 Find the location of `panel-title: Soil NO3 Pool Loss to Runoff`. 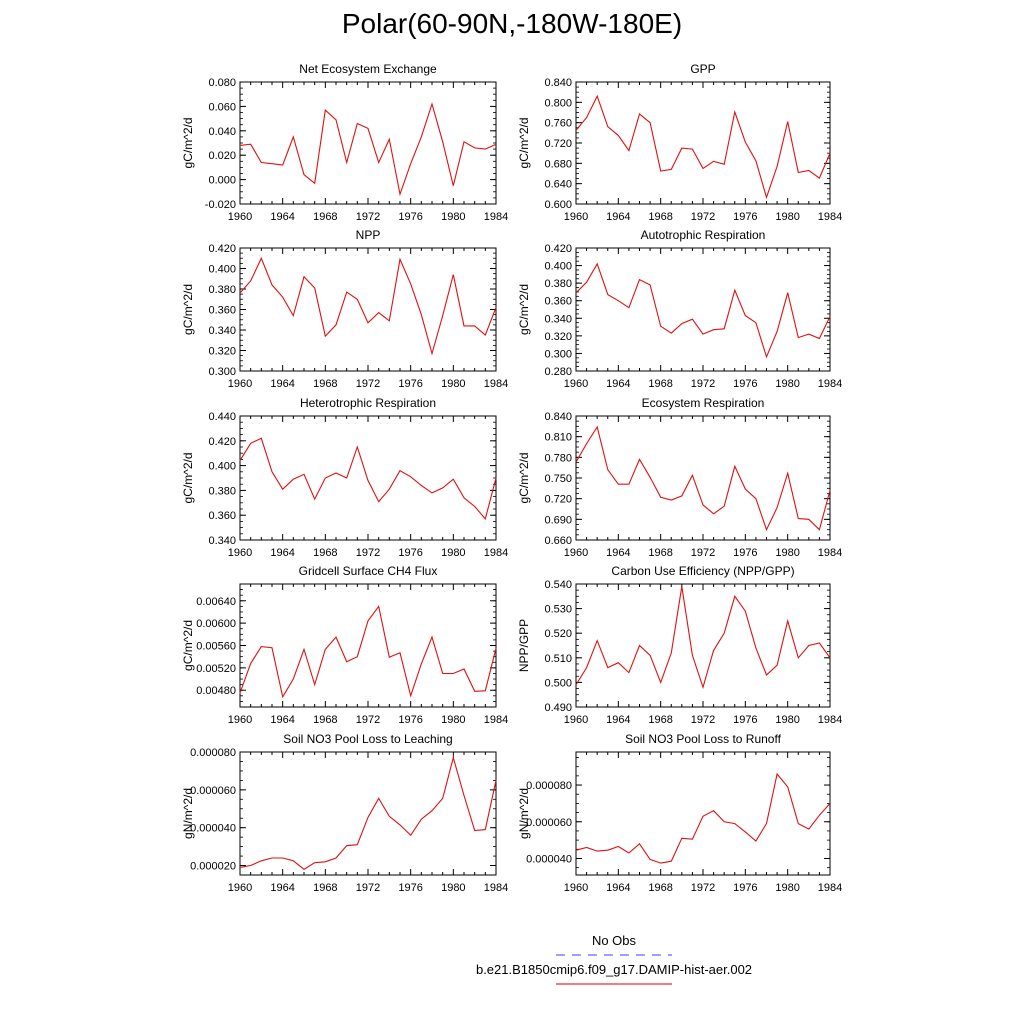

panel-title: Soil NO3 Pool Loss to Runoff is located at coordinates (703, 739).